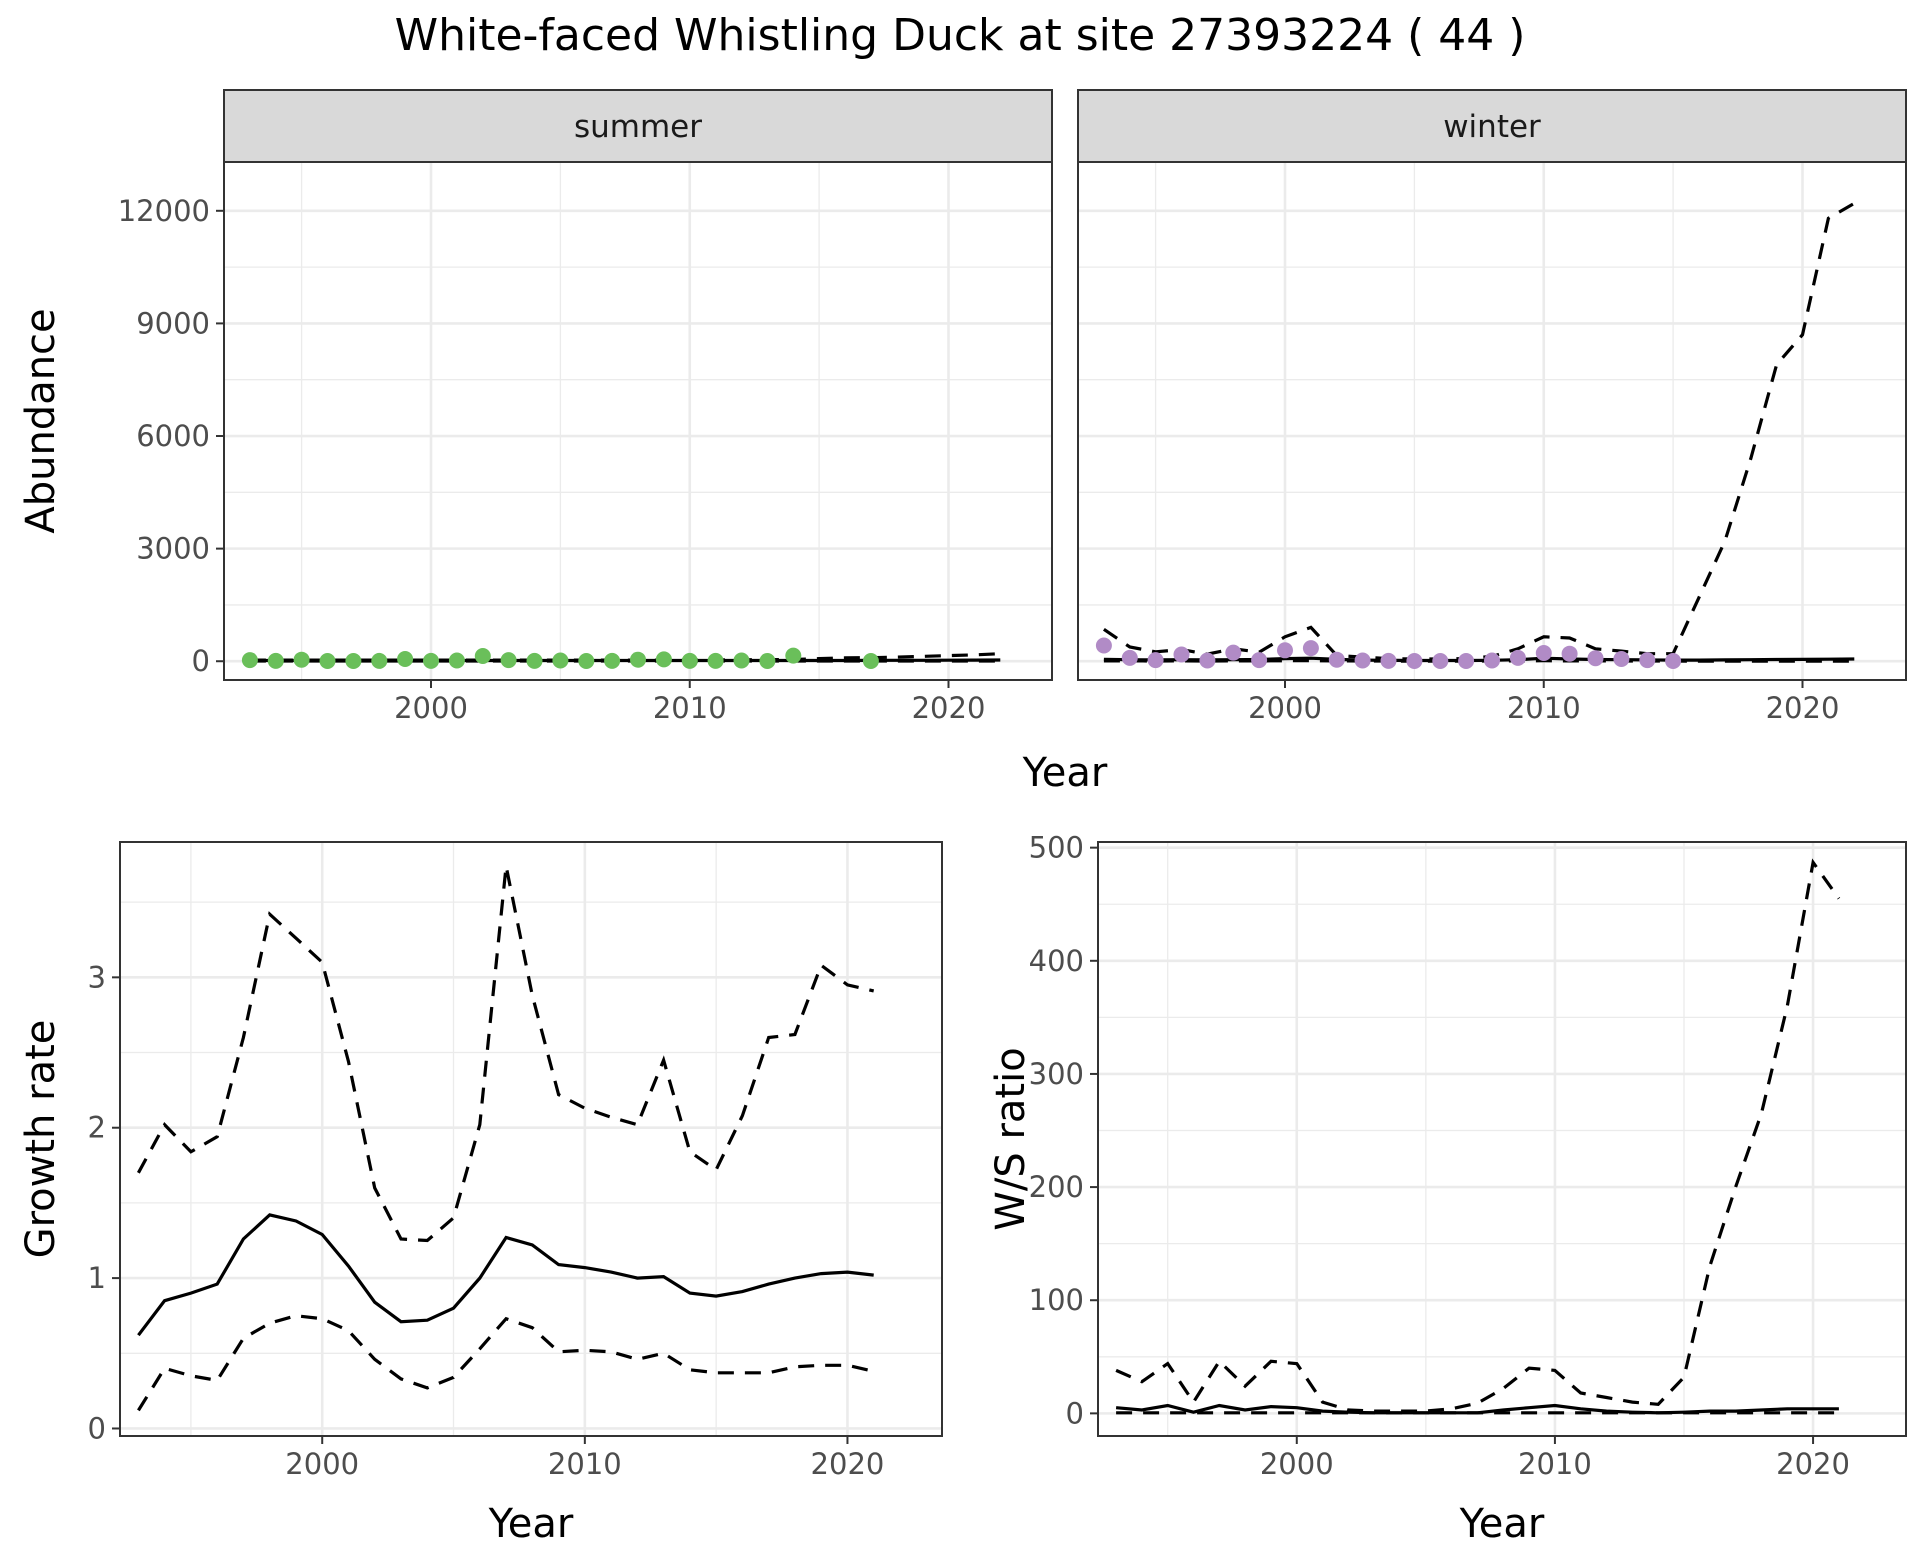 This screenshot has width=1920, height=1560. I want to click on ratio-y-axis-tick-label: 300, so click(1056, 1074).